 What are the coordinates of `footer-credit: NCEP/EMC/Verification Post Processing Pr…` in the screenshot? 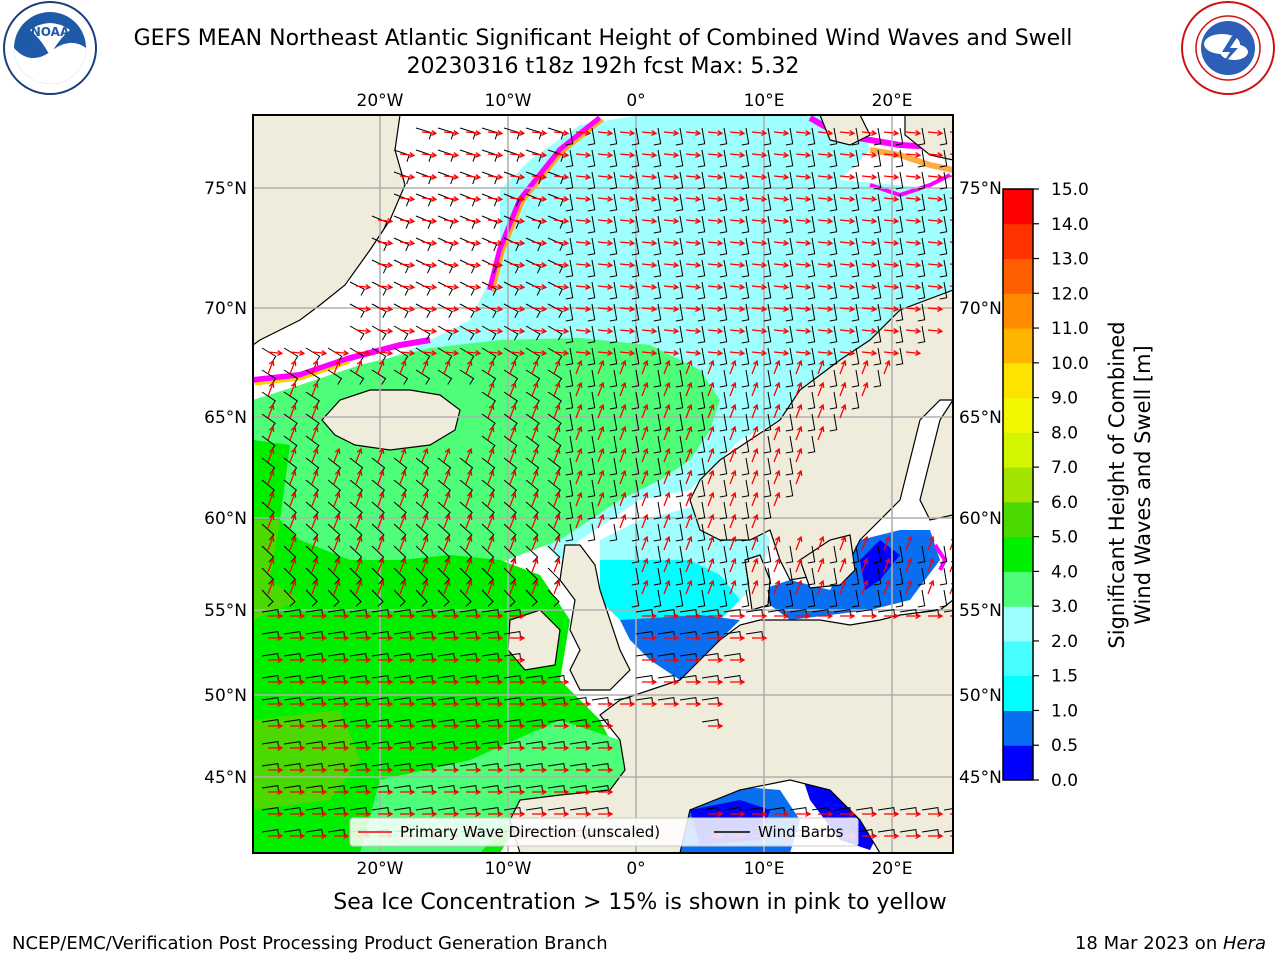 It's located at (310, 943).